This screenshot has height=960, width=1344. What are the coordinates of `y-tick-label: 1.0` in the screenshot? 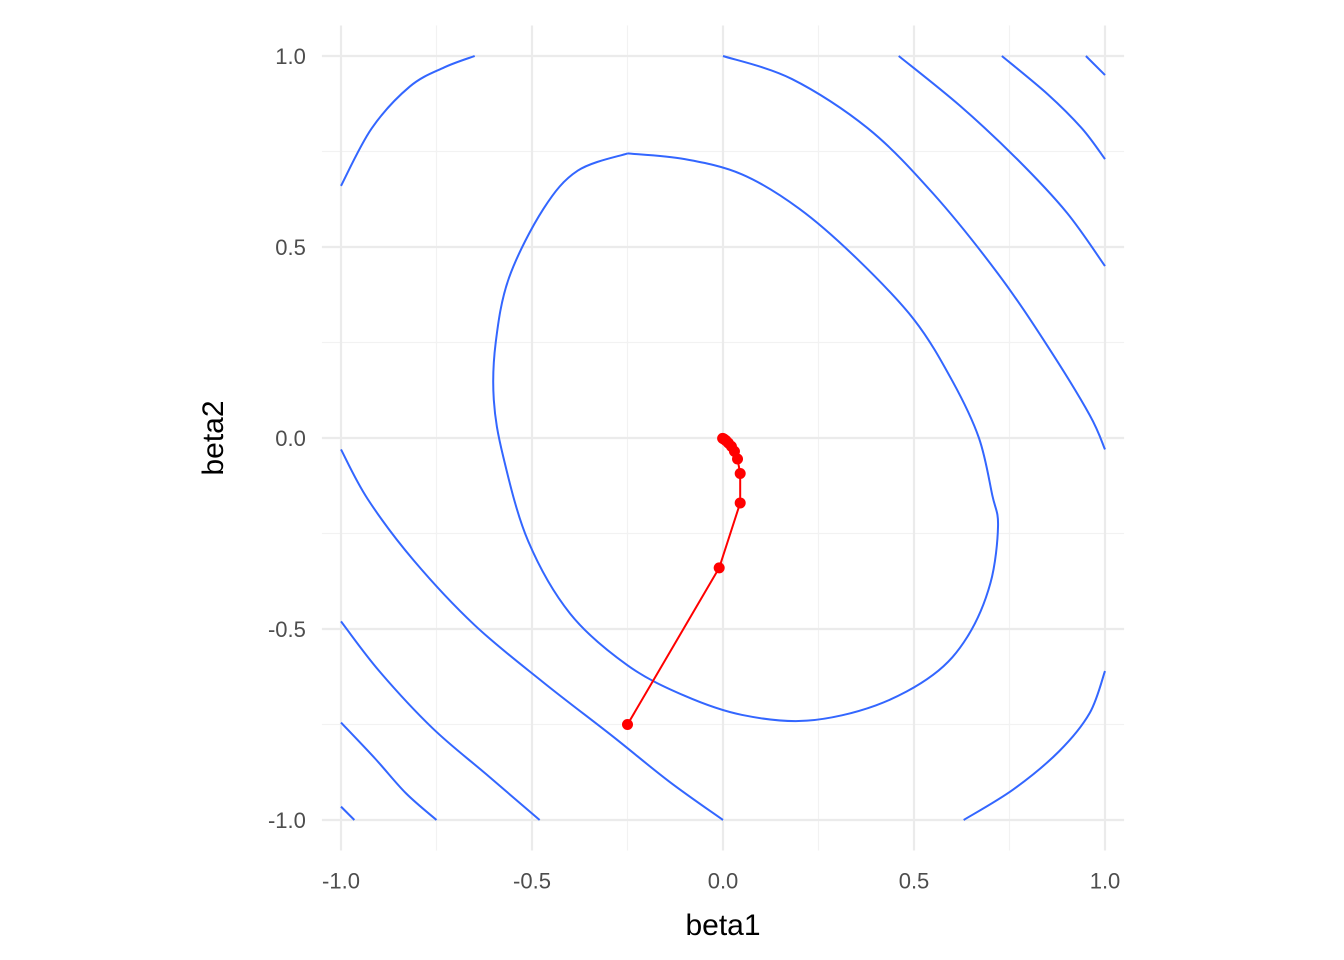 It's located at (290, 56).